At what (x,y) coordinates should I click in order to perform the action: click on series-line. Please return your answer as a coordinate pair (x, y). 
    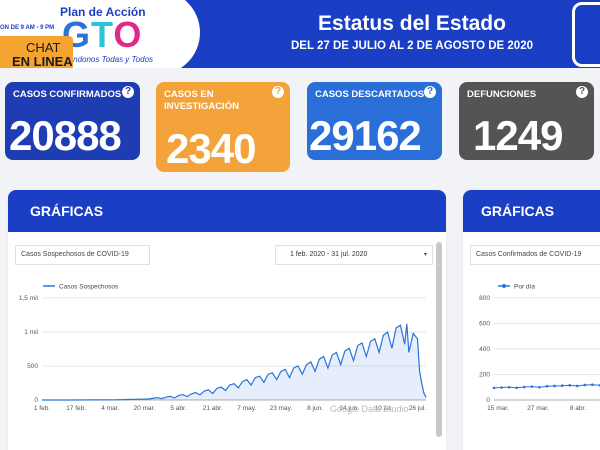
    Looking at the image, I should click on (234, 362).